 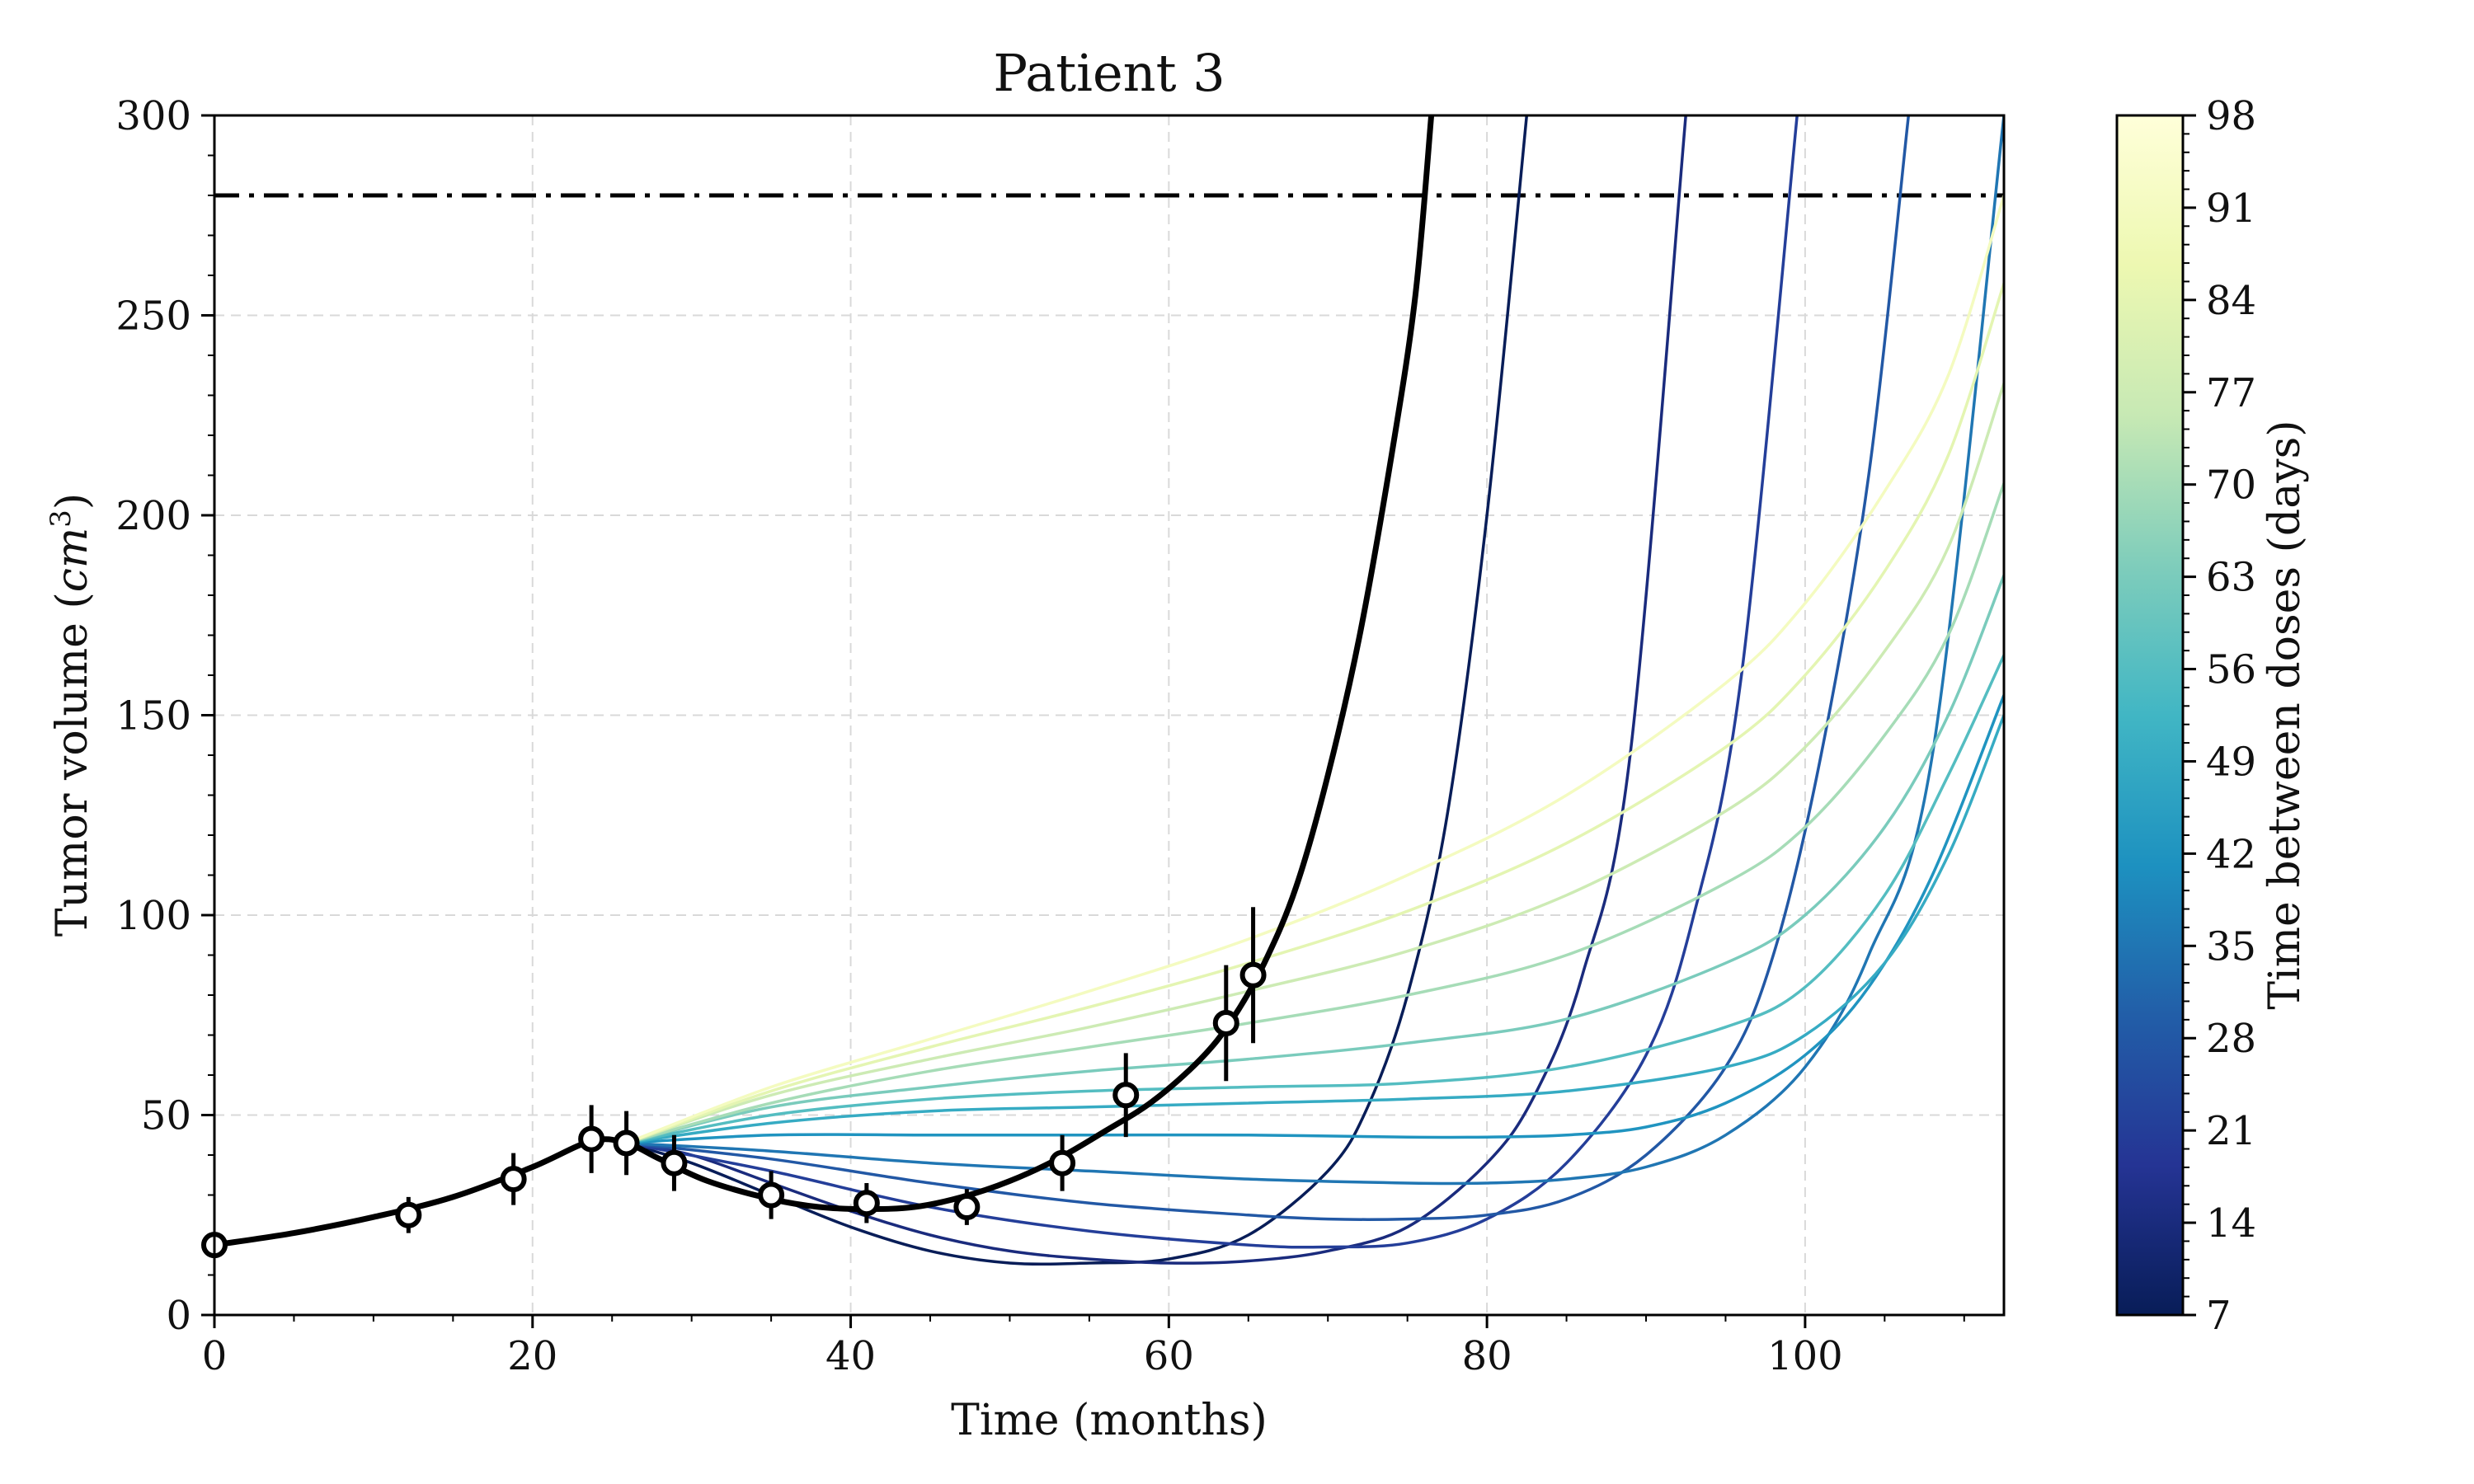 I want to click on chart-title: Patient 3, so click(x=1109, y=73).